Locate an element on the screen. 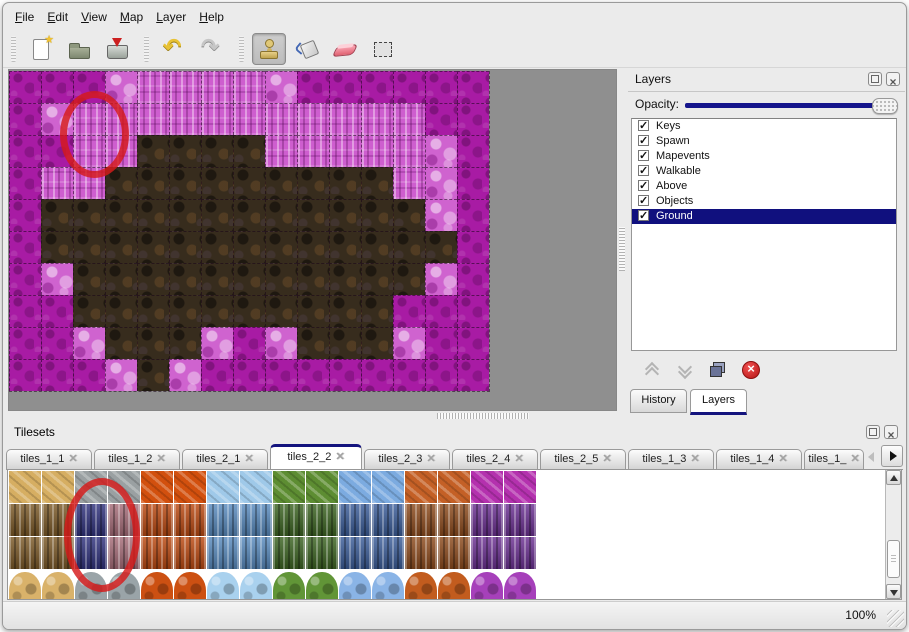 Image resolution: width=909 pixels, height=632 pixels. duplicate-layer-icon is located at coordinates (718, 370).